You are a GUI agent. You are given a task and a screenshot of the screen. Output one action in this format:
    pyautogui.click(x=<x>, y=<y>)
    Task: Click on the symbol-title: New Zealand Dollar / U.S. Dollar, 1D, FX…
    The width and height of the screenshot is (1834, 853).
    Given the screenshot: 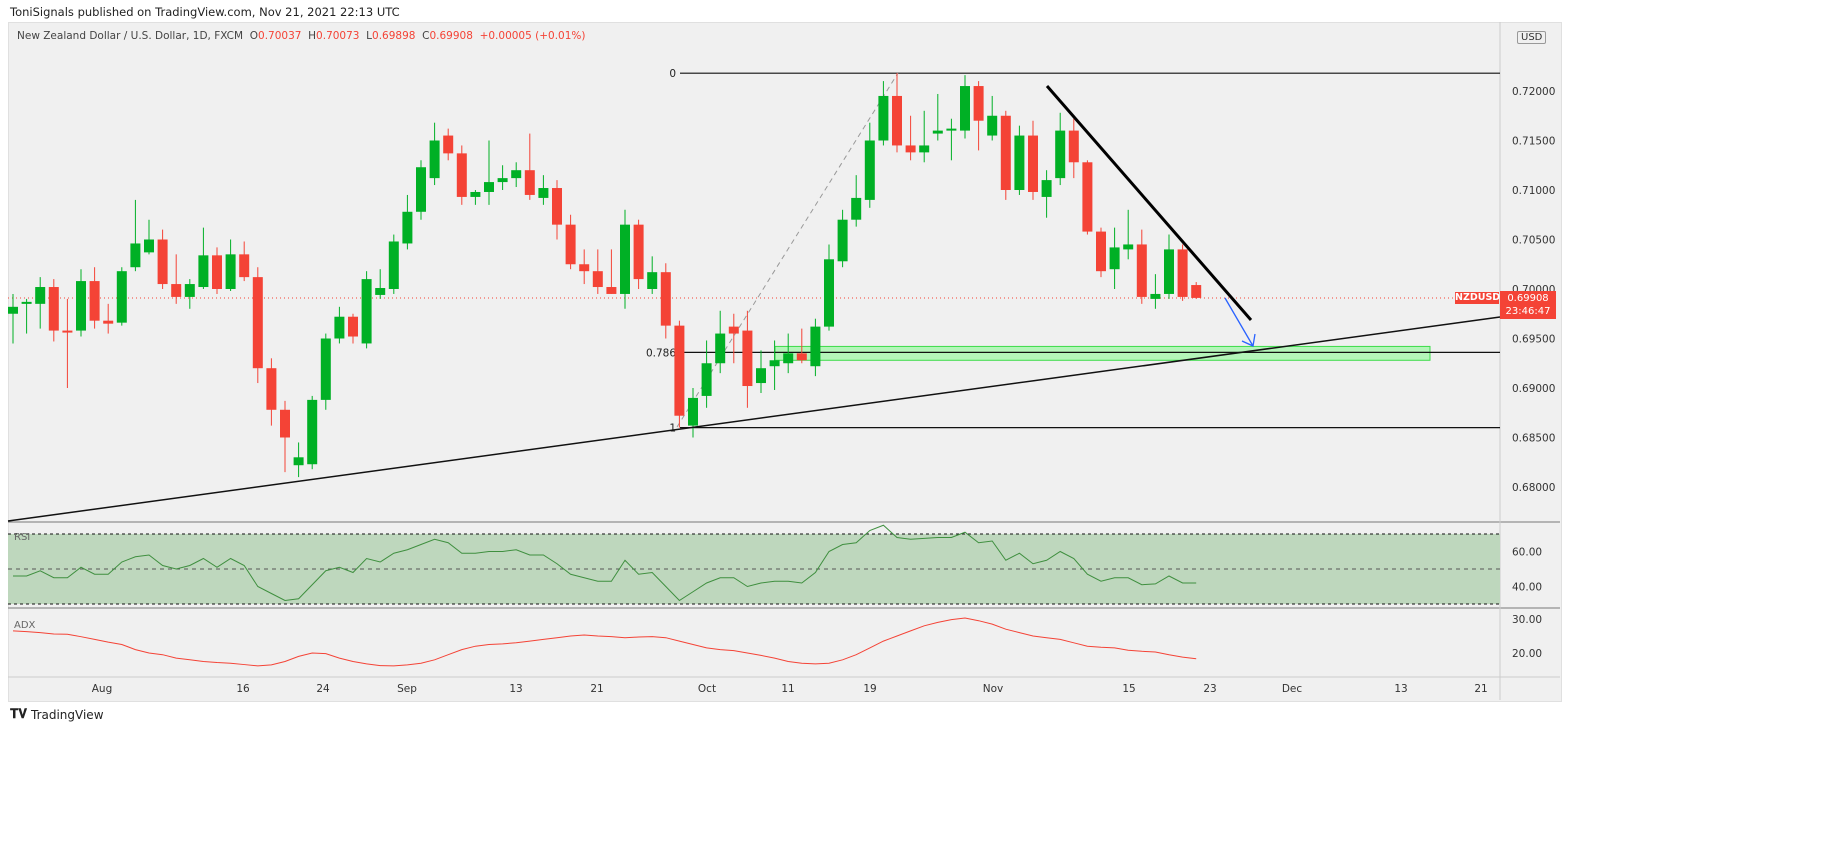 What is the action you would take?
    pyautogui.click(x=130, y=36)
    